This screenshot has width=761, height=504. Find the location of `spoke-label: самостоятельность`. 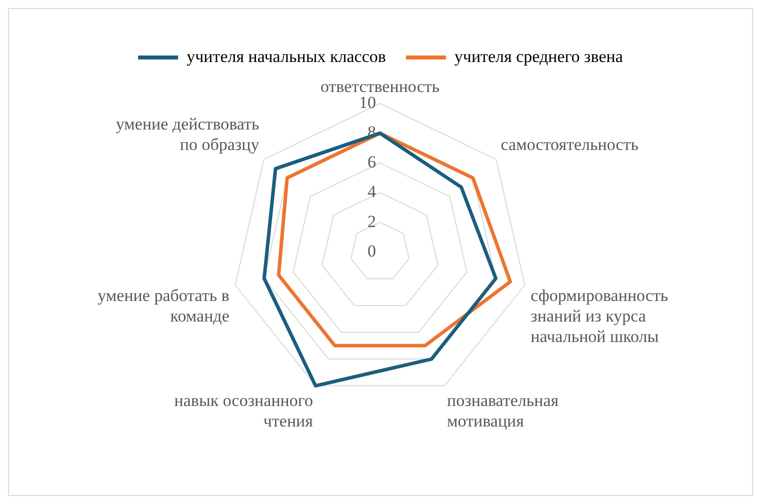

spoke-label: самостоятельность is located at coordinates (569, 144).